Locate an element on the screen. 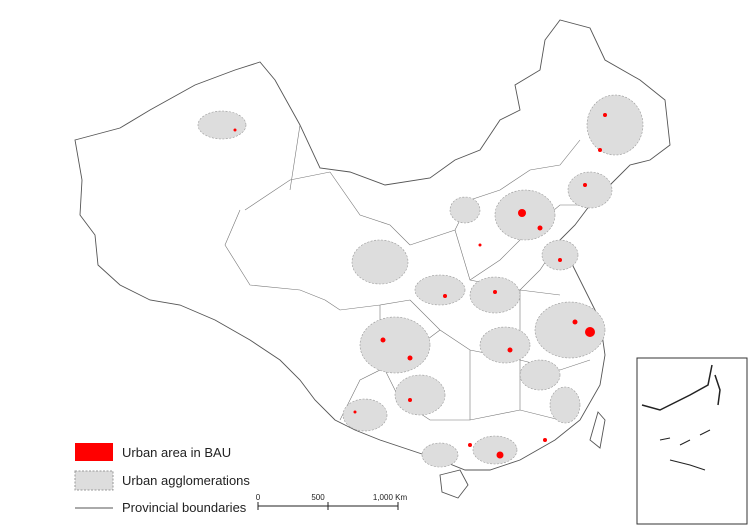  legend-label: Provincial boundaries is located at coordinates (184, 507).